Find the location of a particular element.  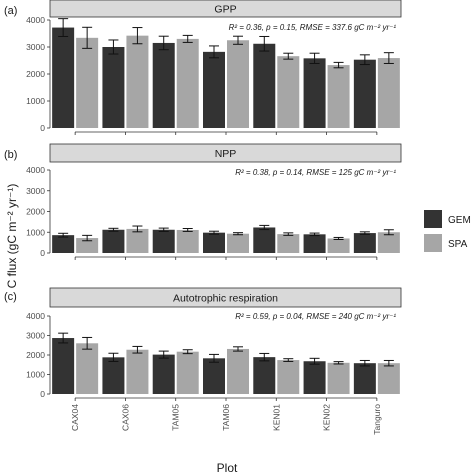

panel-title: NPP is located at coordinates (226, 154).